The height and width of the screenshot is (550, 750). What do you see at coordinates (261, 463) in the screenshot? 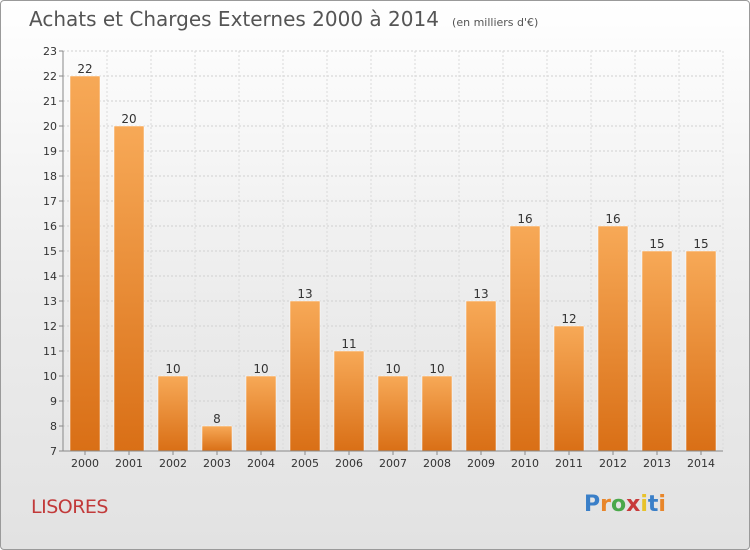
I see `x-tick-label: 2004` at bounding box center [261, 463].